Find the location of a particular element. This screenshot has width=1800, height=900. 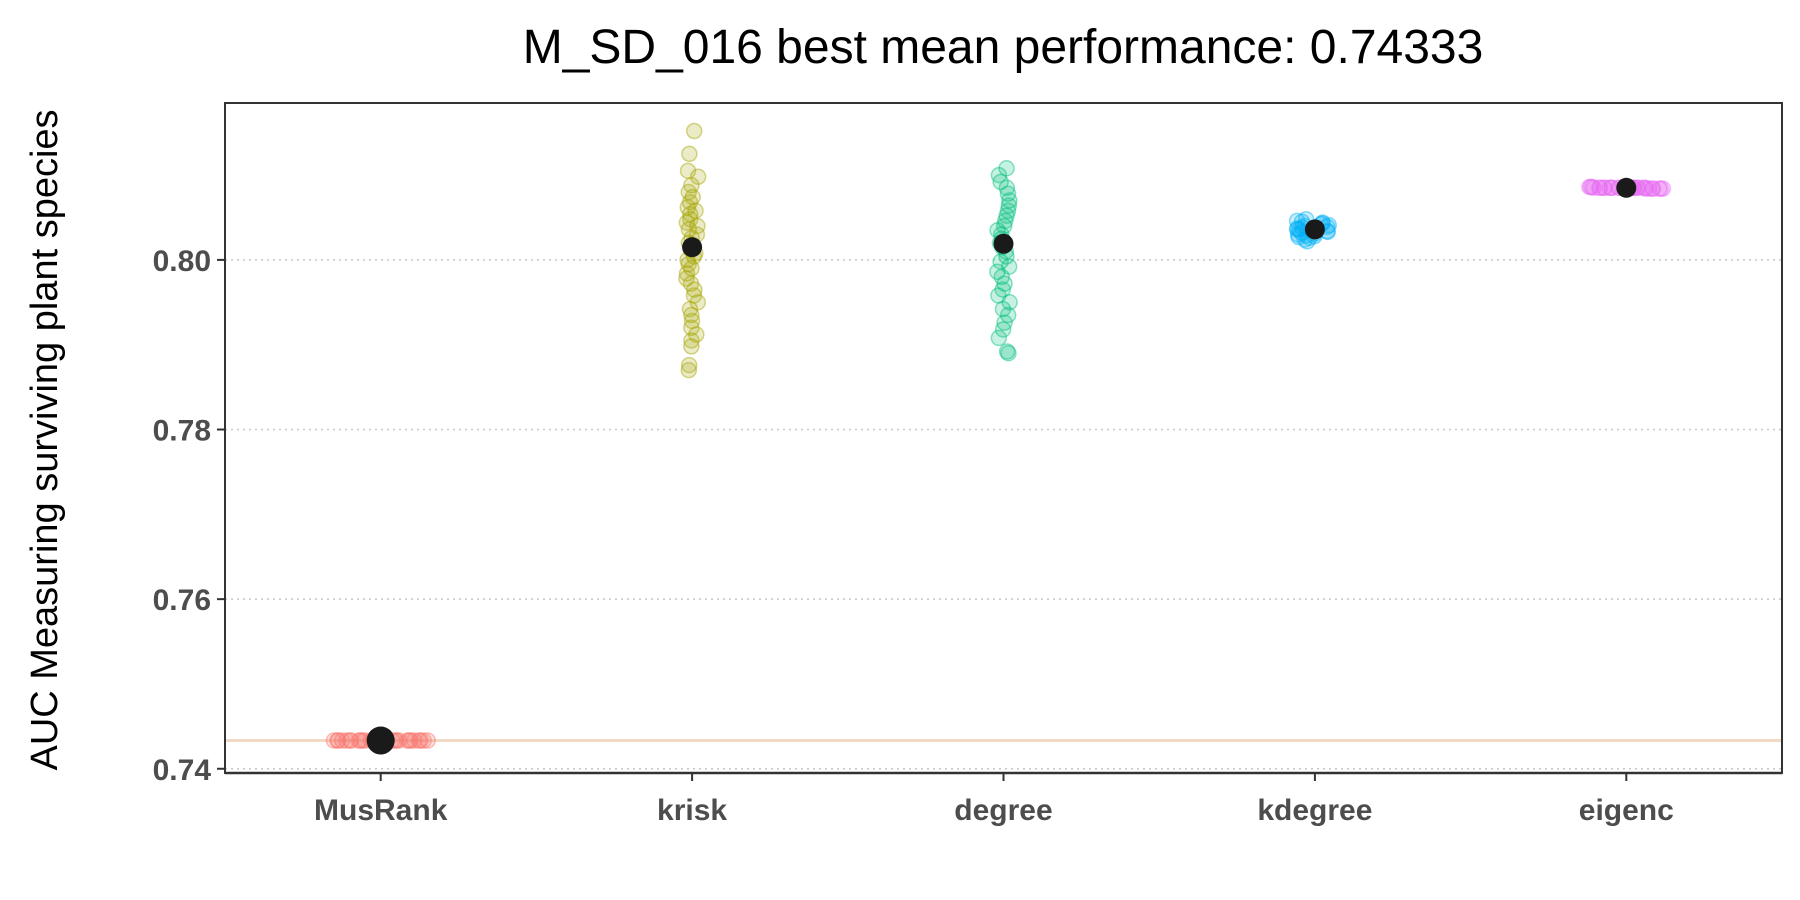

x-tick-label: kdegree is located at coordinates (1314, 810).